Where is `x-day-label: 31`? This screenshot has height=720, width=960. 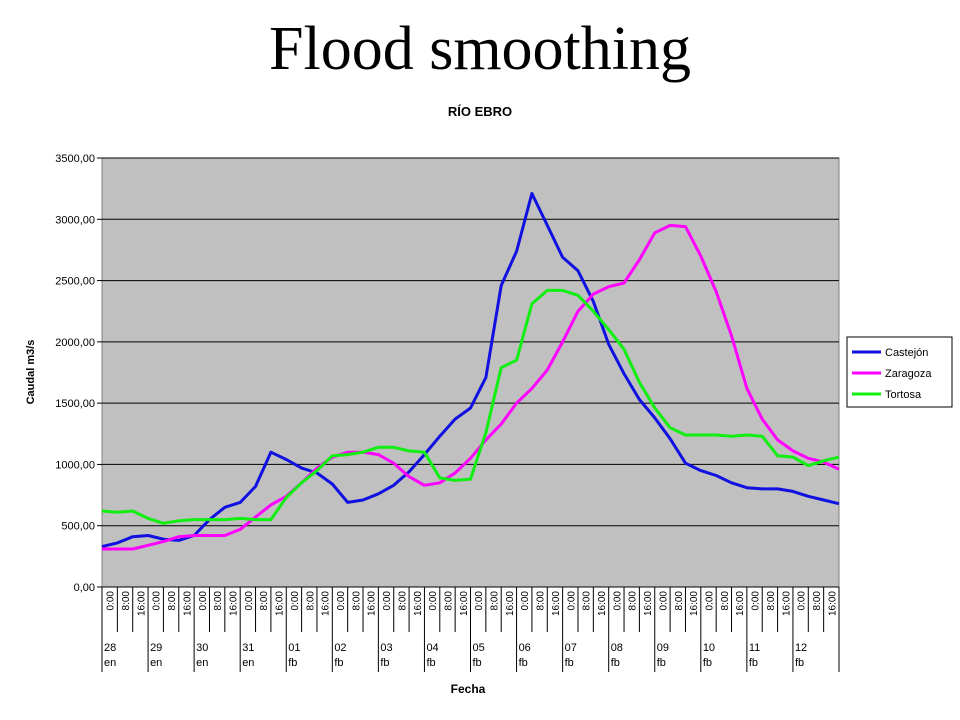
x-day-label: 31 is located at coordinates (248, 648).